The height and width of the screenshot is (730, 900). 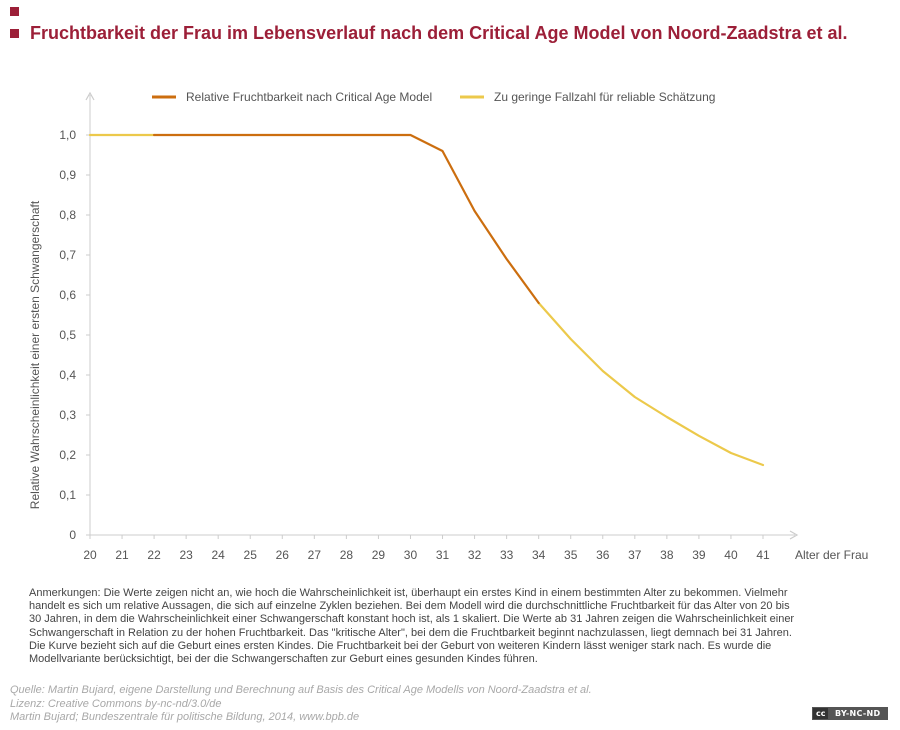 What do you see at coordinates (667, 555) in the screenshot?
I see `x-tick-label: 38` at bounding box center [667, 555].